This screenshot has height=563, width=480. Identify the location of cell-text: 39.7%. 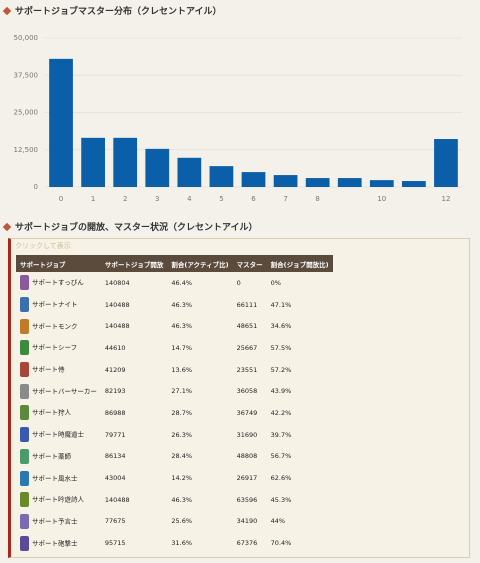
(281, 434).